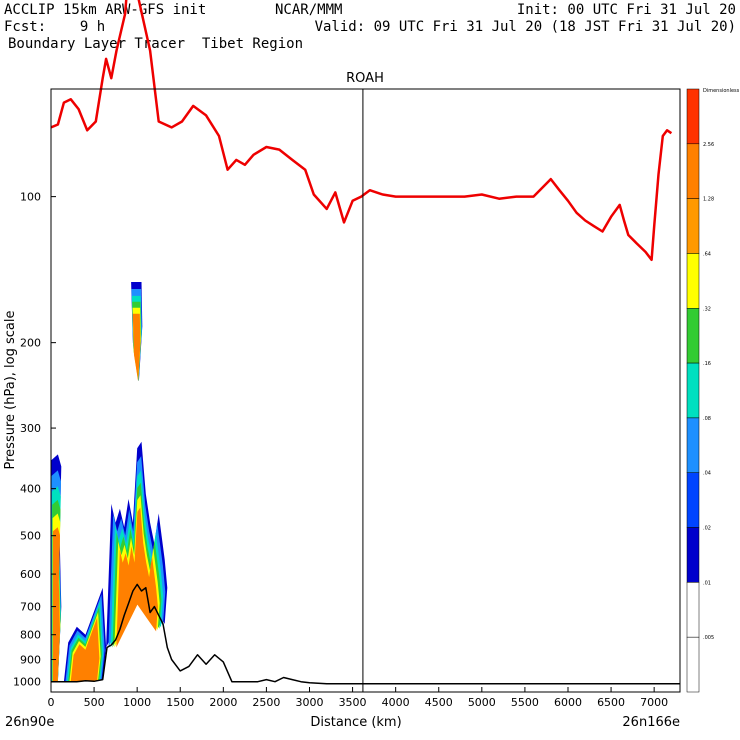  I want to click on x-tick-label: 0, so click(51, 702).